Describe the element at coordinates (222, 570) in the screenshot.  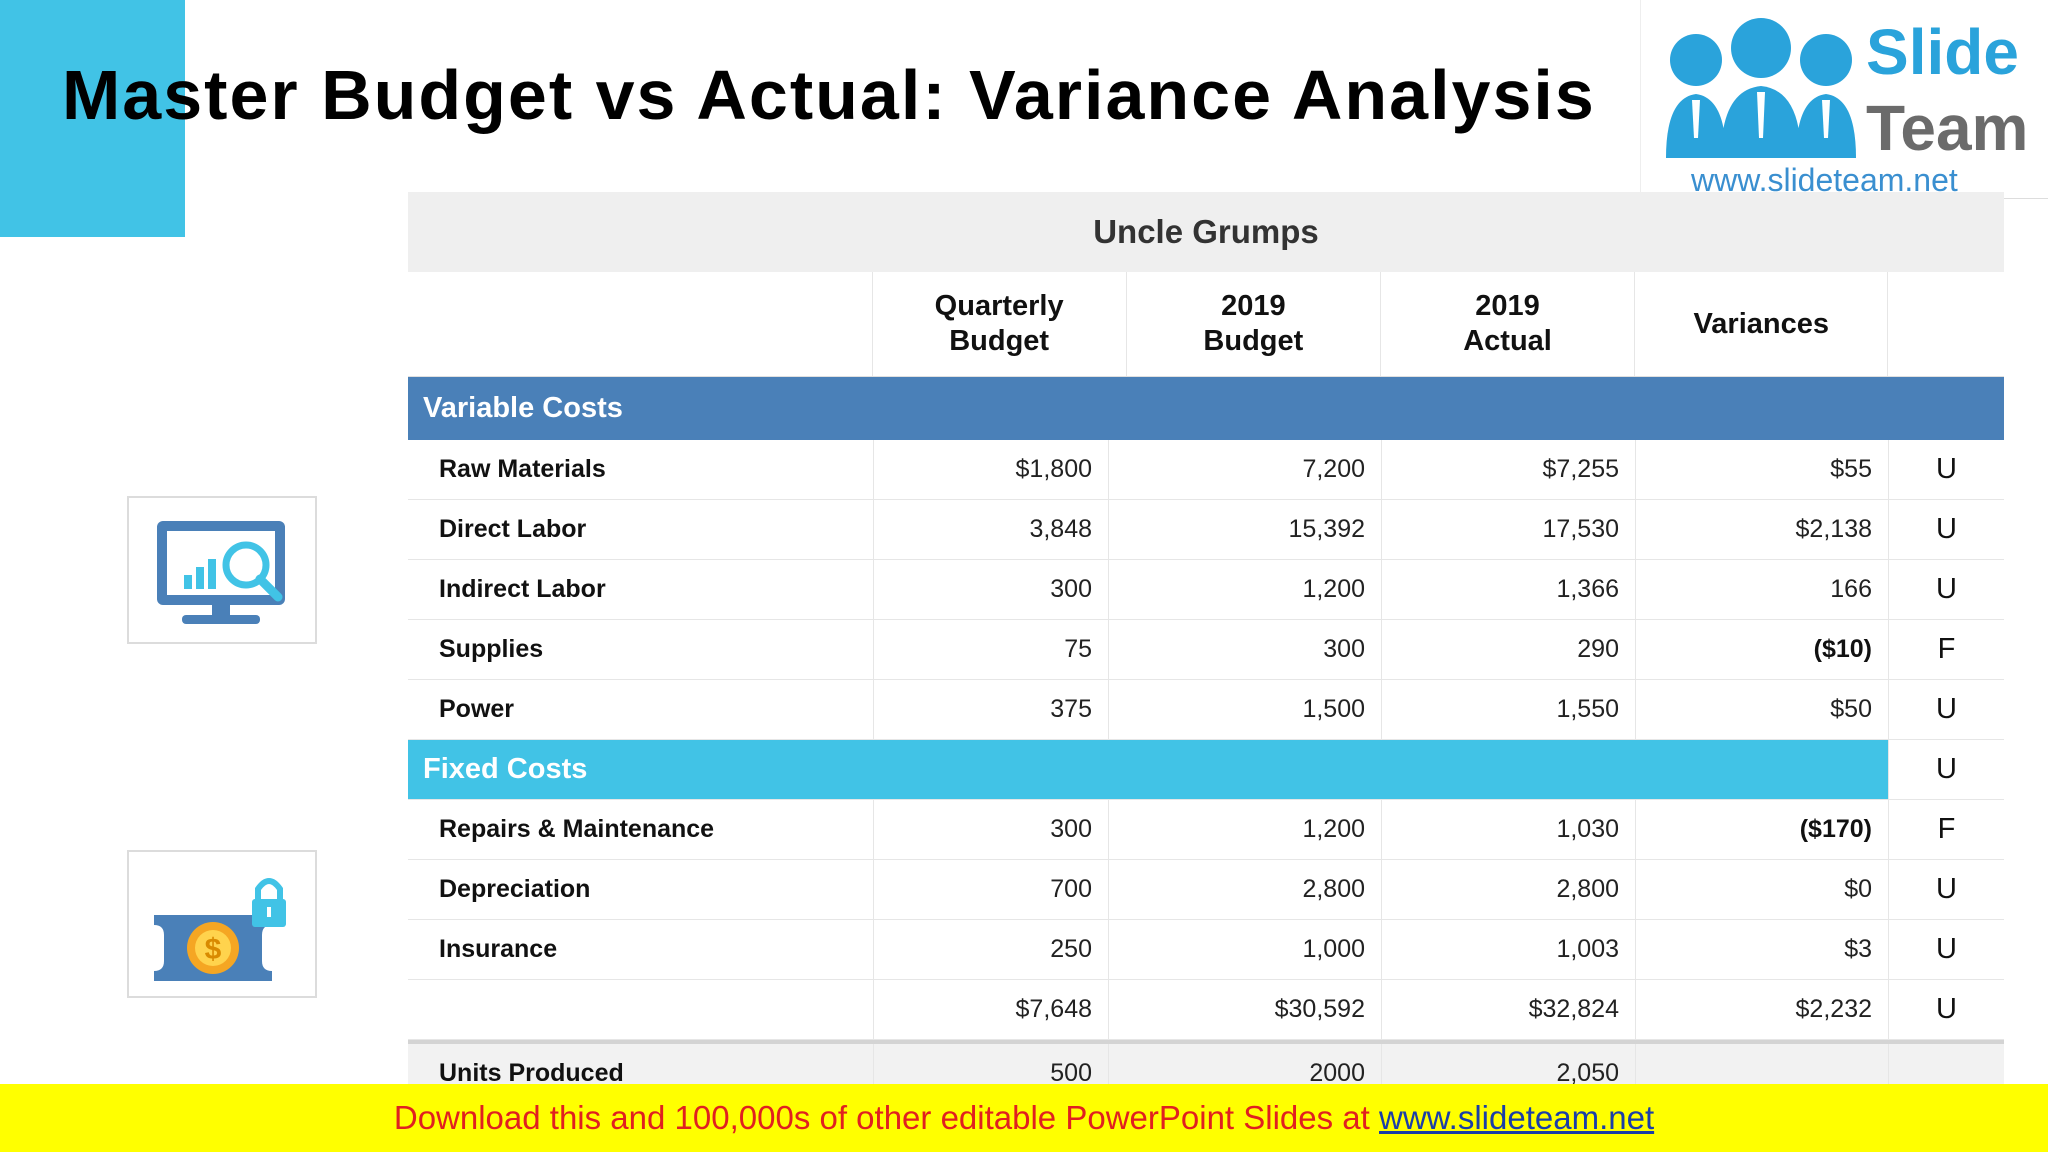
I see `monitor-analytics-icon-box` at that location.